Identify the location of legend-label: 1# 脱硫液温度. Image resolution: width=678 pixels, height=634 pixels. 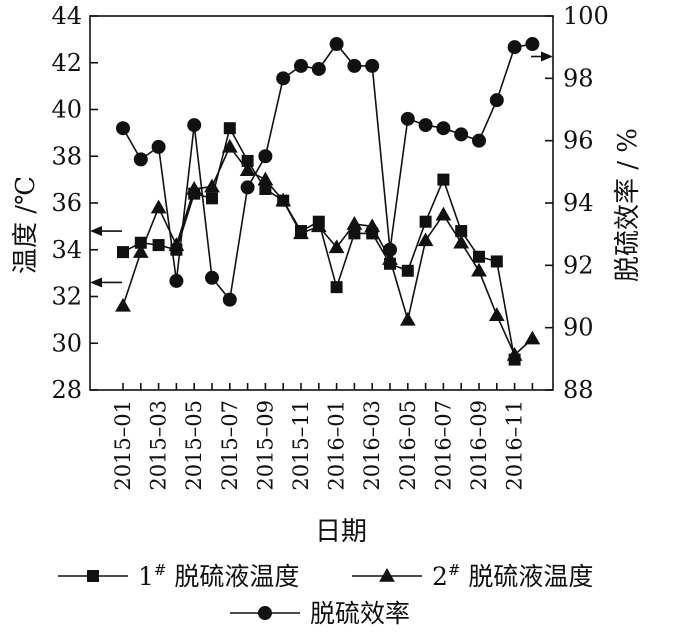
(218, 576).